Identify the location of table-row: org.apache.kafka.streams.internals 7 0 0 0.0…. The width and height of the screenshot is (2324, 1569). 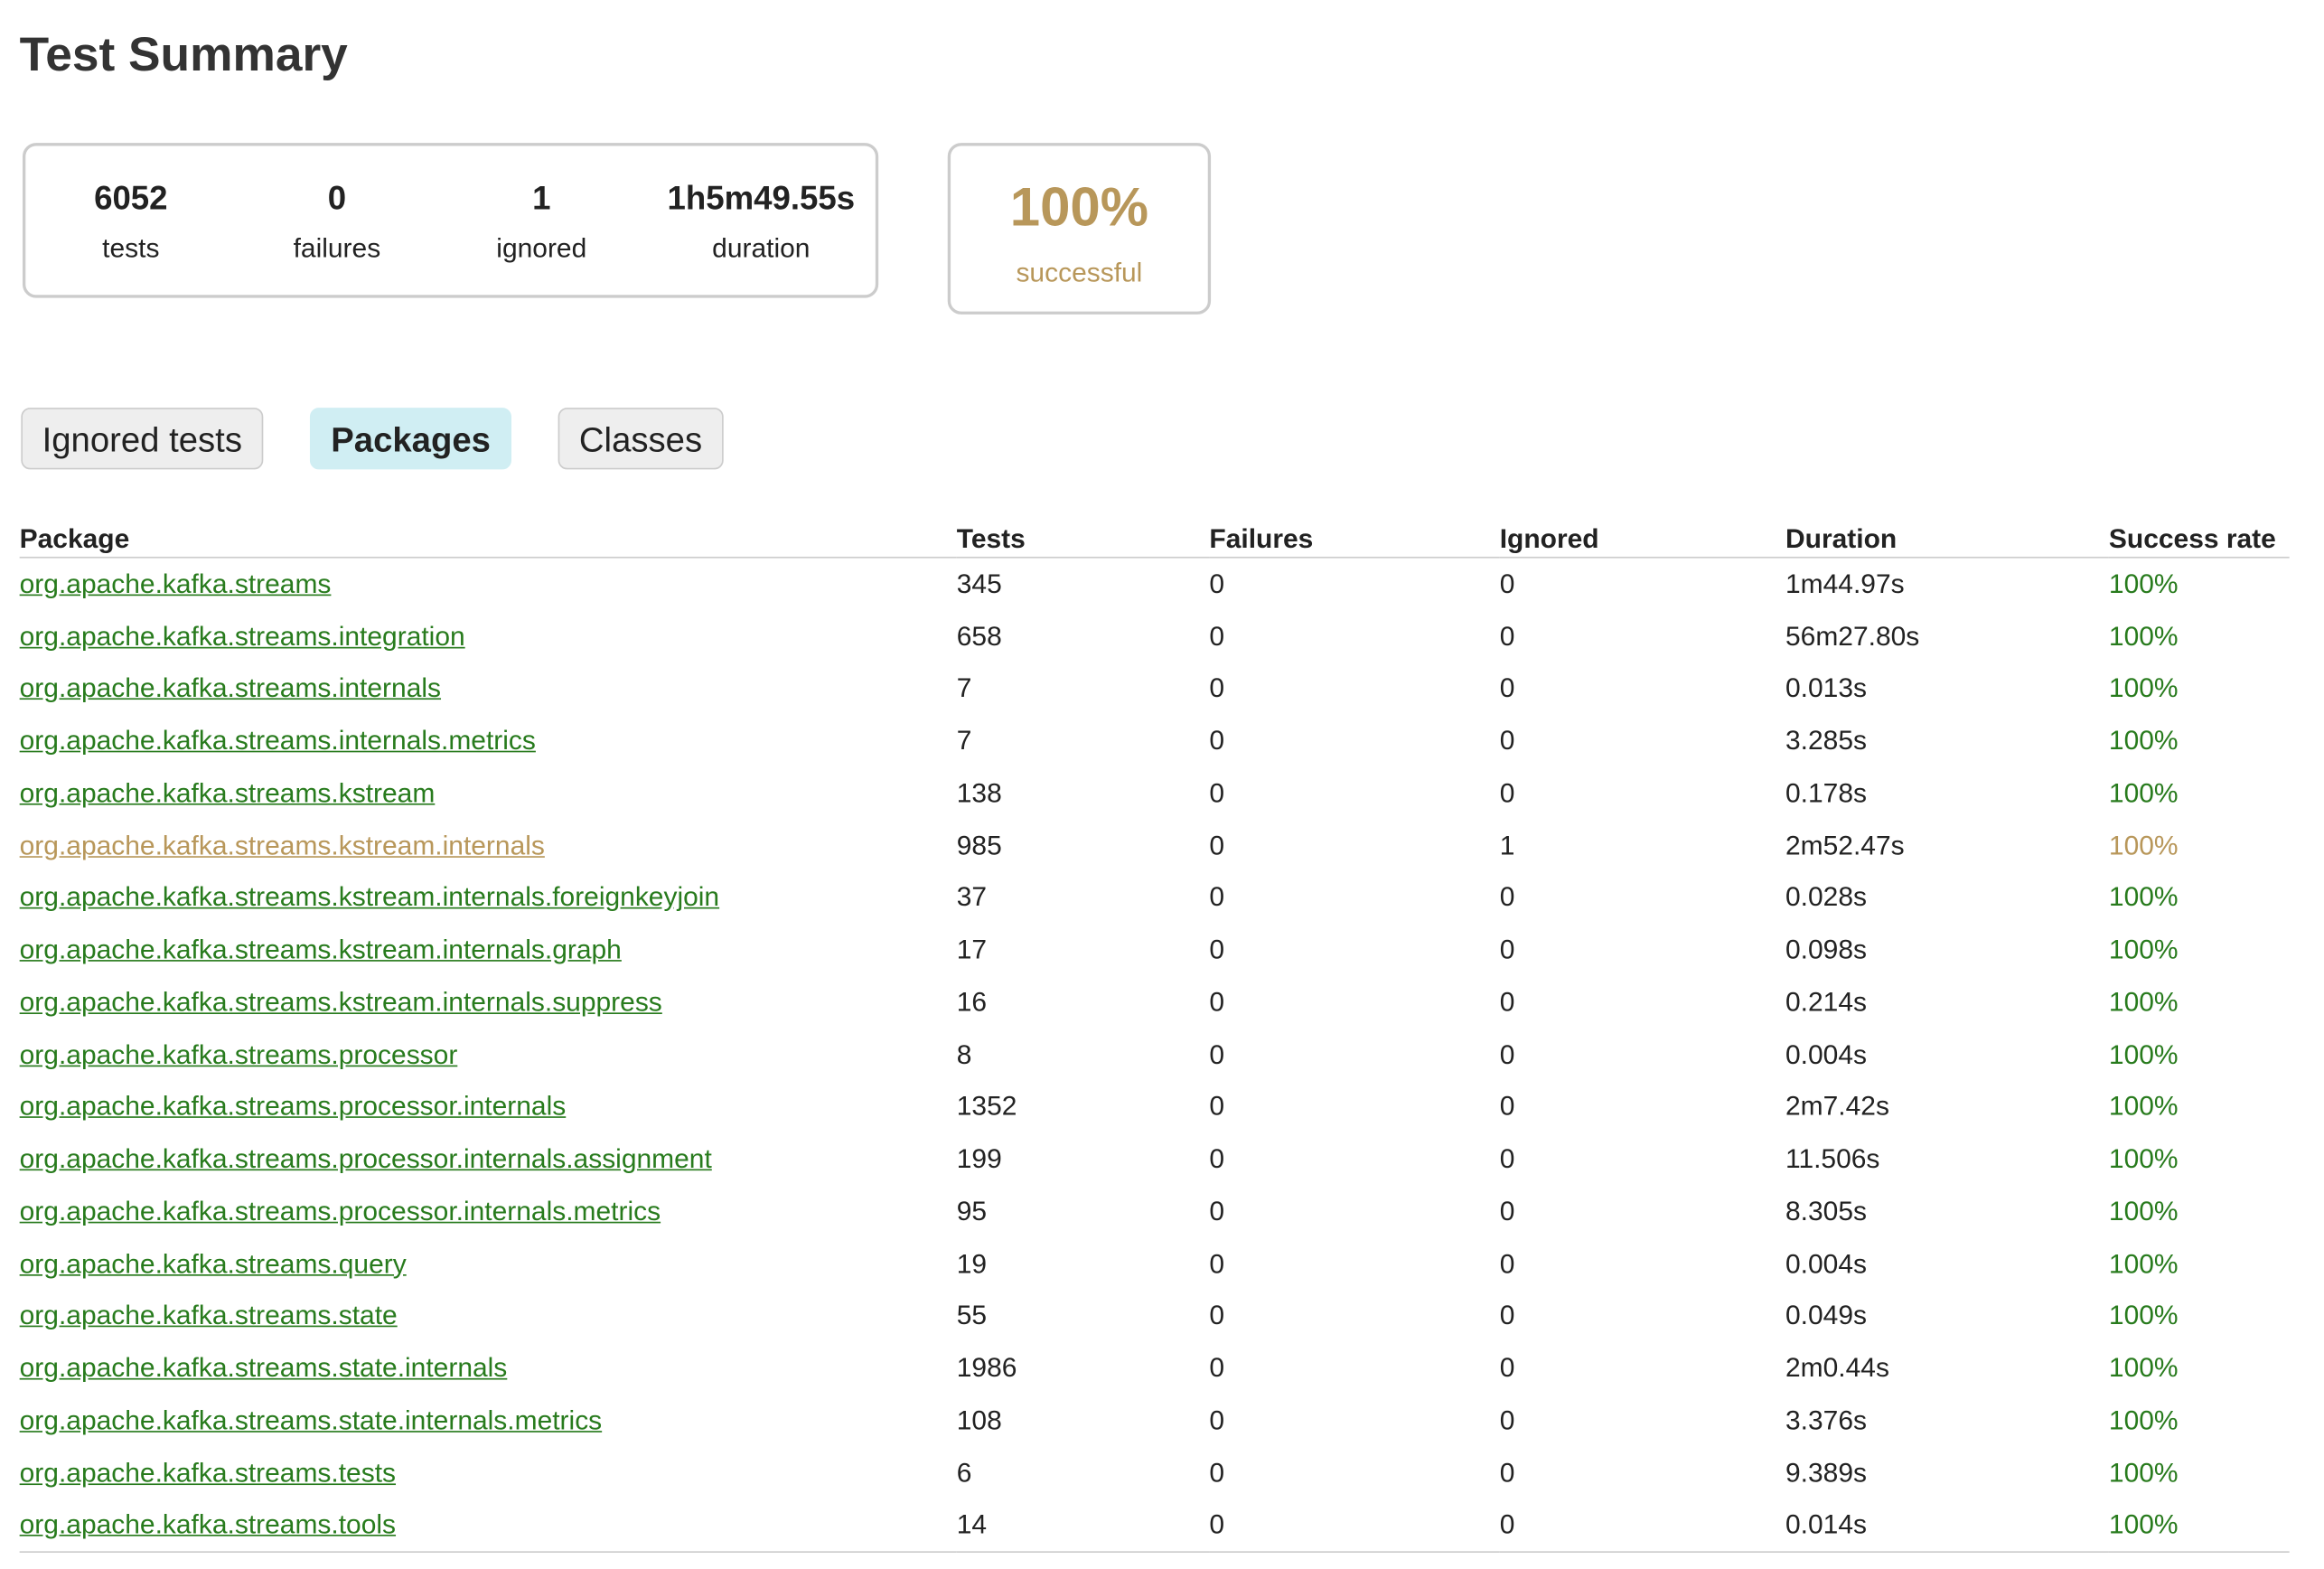
(1155, 688).